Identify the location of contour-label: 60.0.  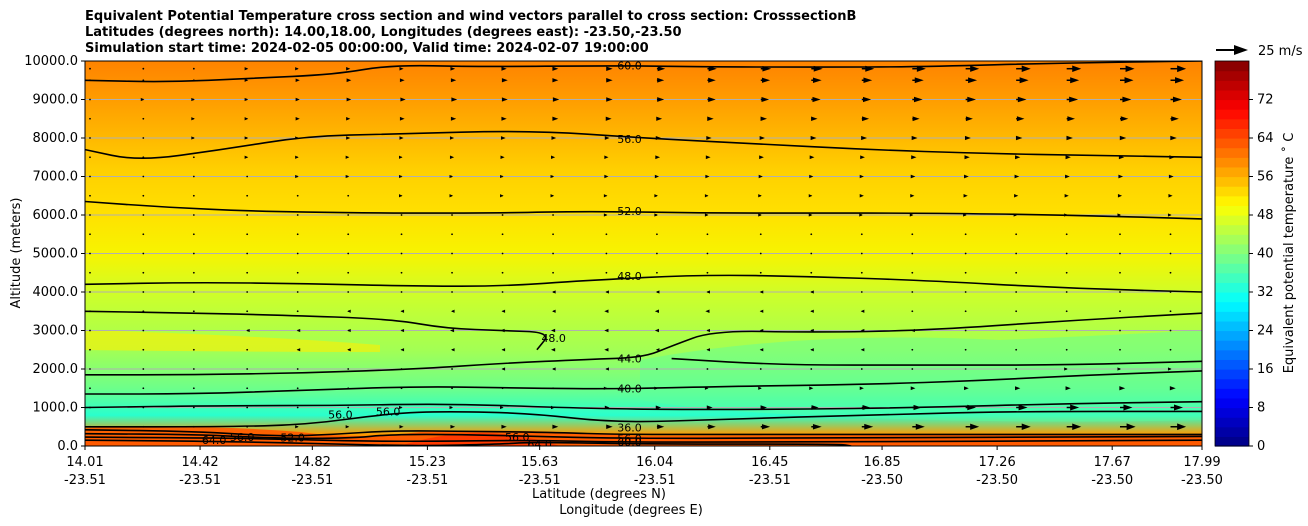
(629, 66).